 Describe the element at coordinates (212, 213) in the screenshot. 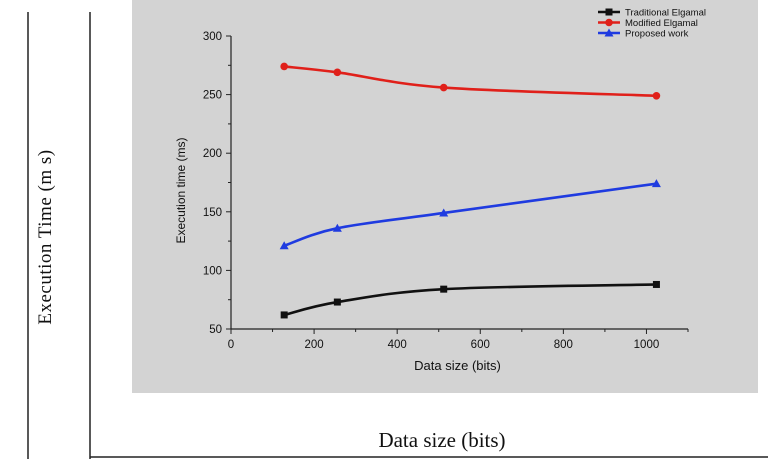

I see `y-tick-label: 150` at that location.